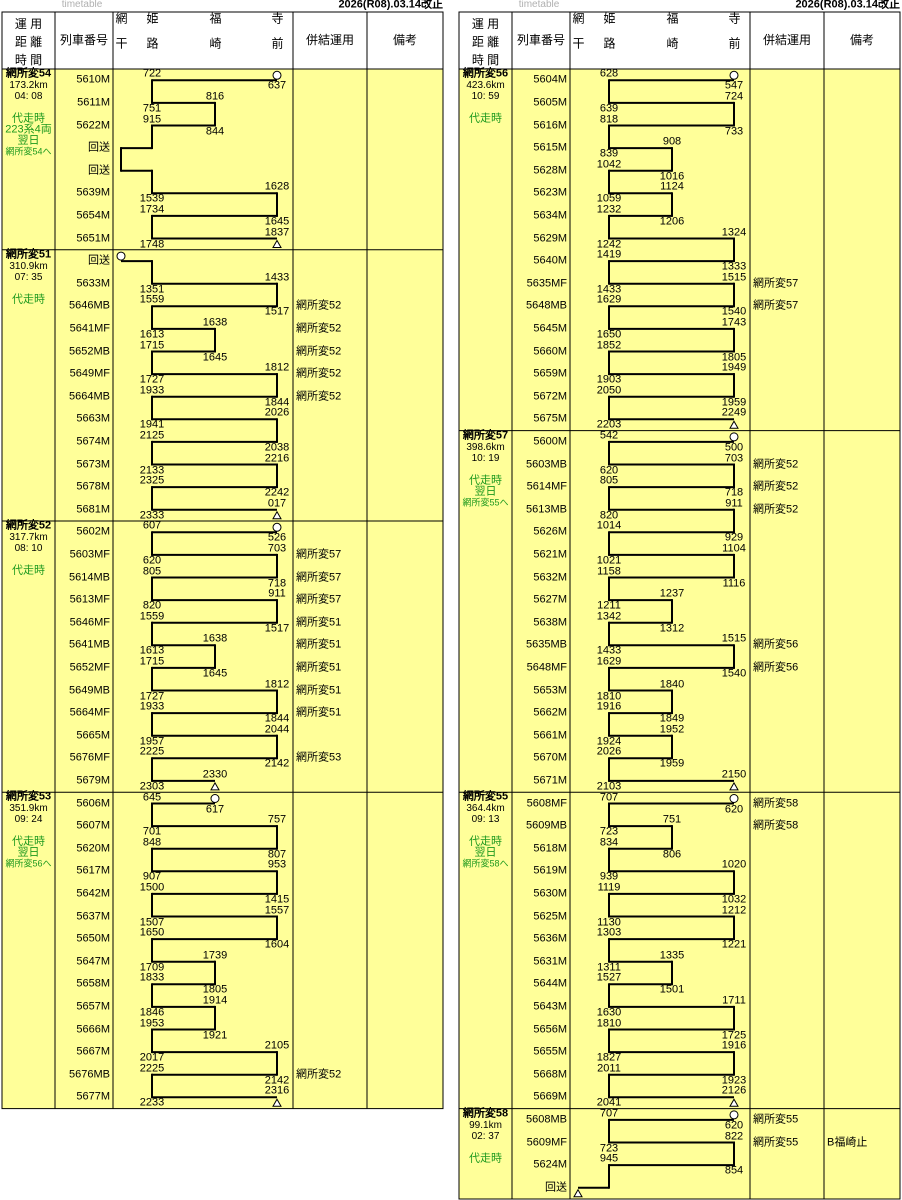 Image resolution: width=902 pixels, height=1200 pixels. I want to click on arrival-time: 607, so click(152, 525).